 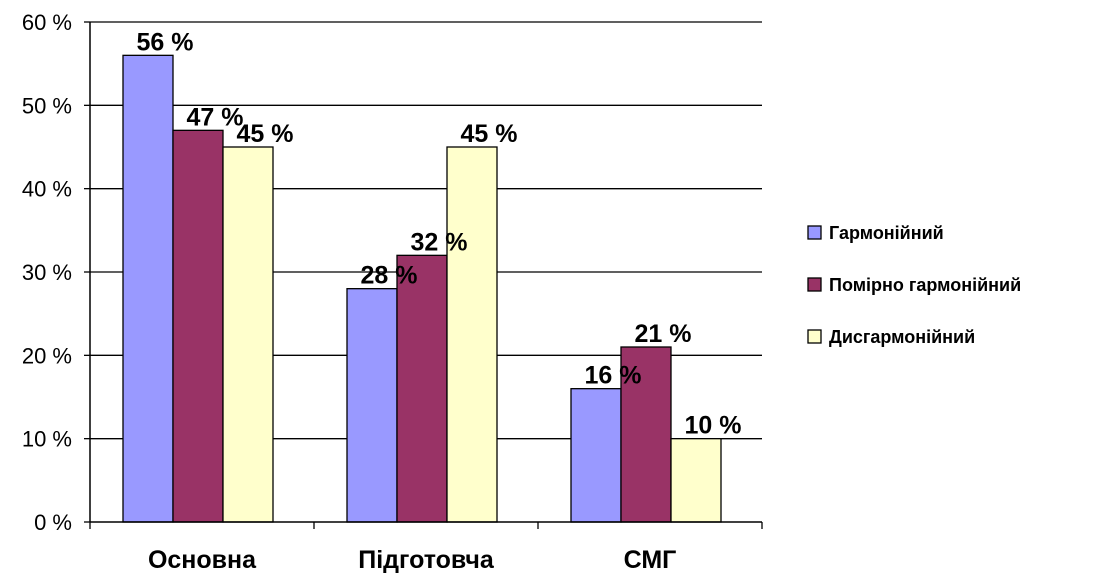 What do you see at coordinates (165, 42) in the screenshot?
I see `data-label: 56 %` at bounding box center [165, 42].